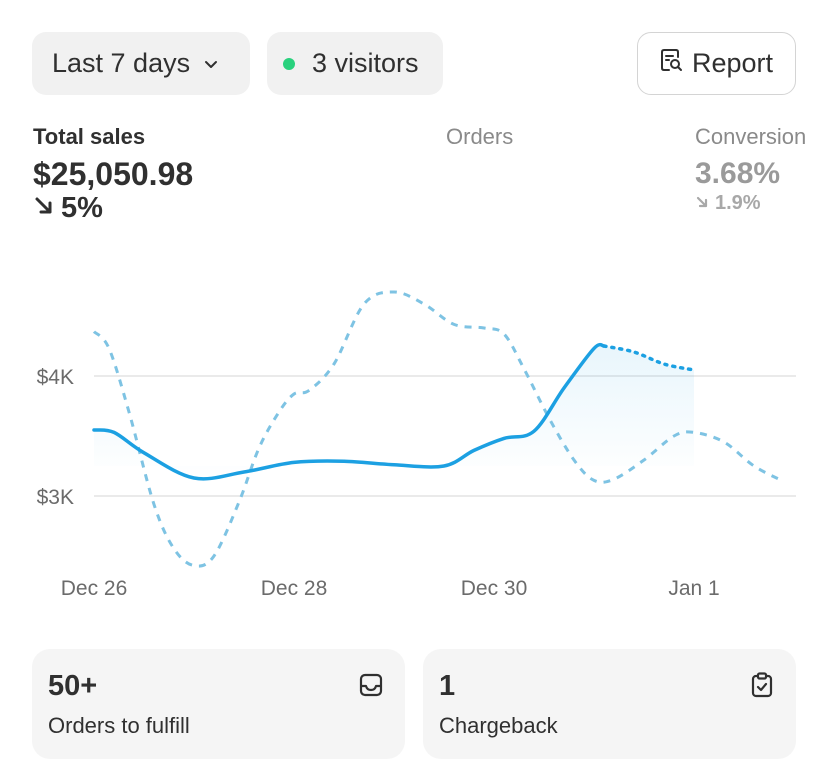 The width and height of the screenshot is (828, 774). I want to click on total-sales-delta: 5%, so click(82, 208).